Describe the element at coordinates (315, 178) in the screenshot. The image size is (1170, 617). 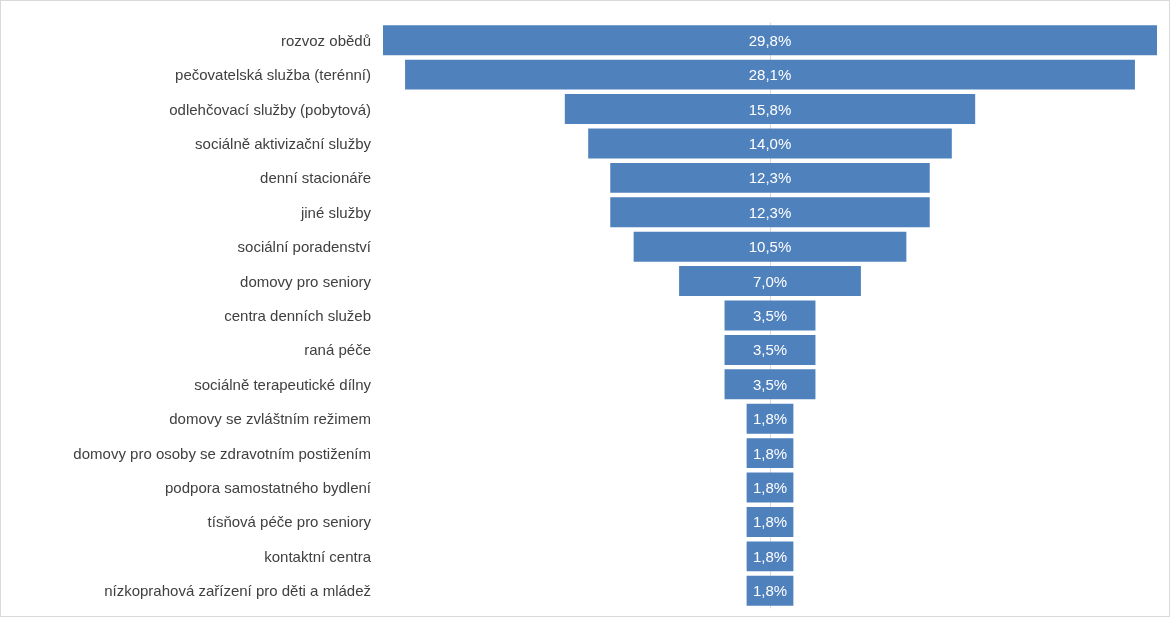
I see `category-label: denní stacionáře` at that location.